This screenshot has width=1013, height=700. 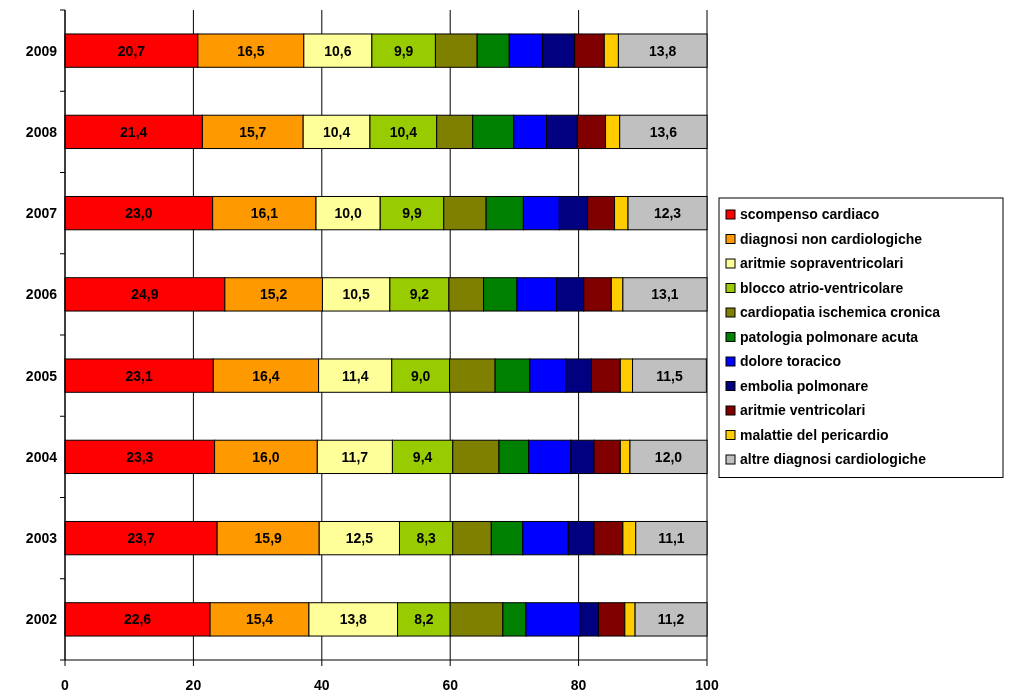 I want to click on data-label: 13,6, so click(x=663, y=131).